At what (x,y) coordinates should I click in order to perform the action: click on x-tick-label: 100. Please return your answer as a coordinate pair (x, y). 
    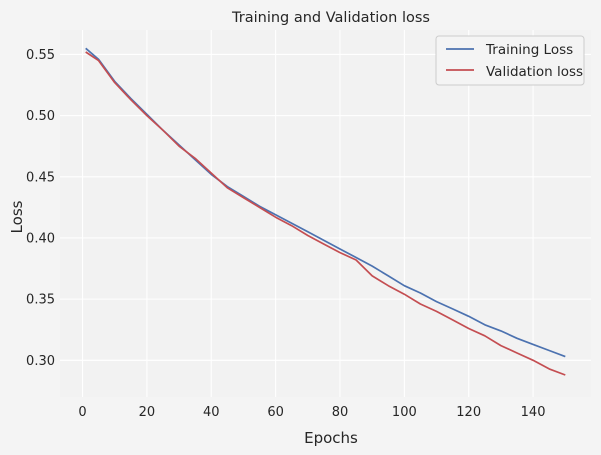
    Looking at the image, I should click on (404, 412).